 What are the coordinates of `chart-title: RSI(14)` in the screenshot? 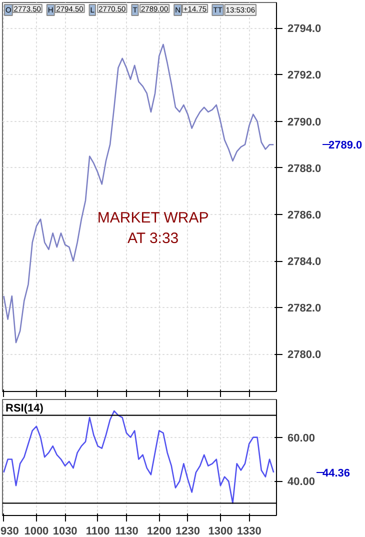 It's located at (25, 408).